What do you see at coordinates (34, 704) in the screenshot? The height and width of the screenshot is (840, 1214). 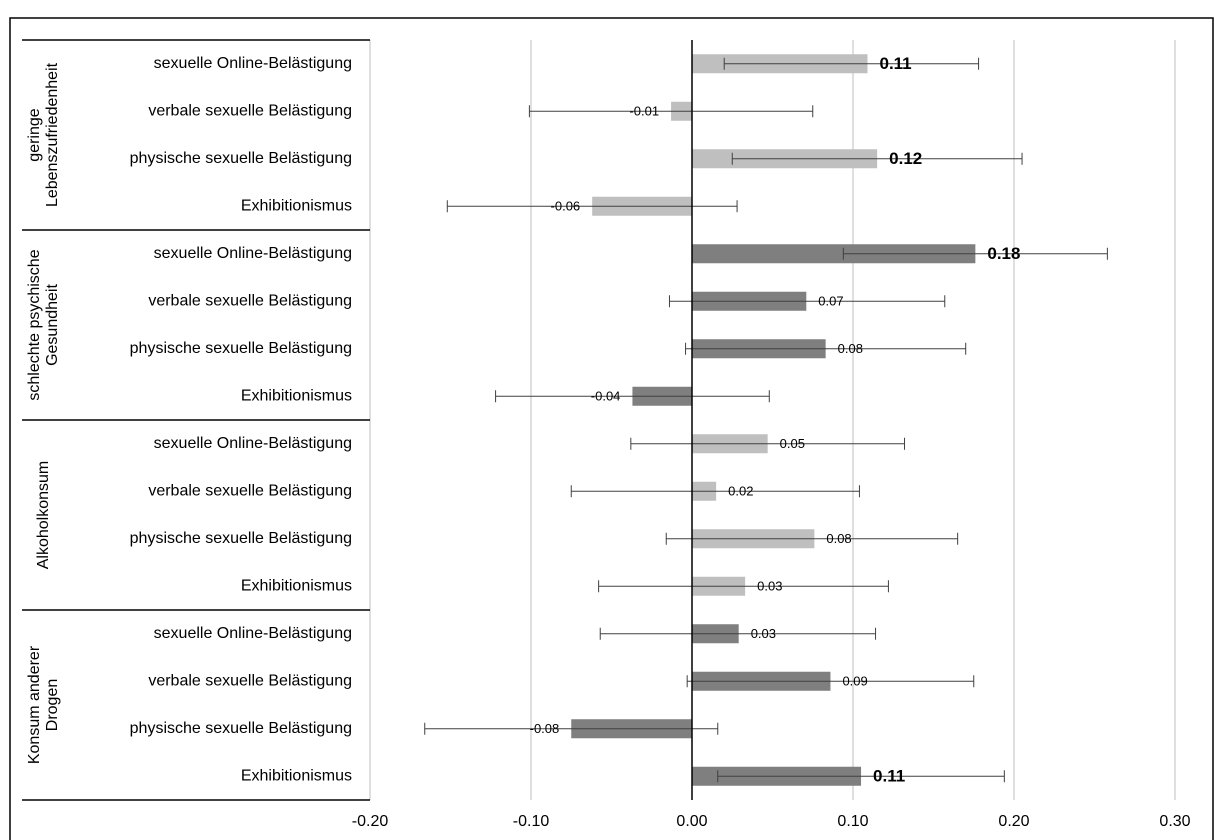 I see `group-label-line: Konsum anderer` at bounding box center [34, 704].